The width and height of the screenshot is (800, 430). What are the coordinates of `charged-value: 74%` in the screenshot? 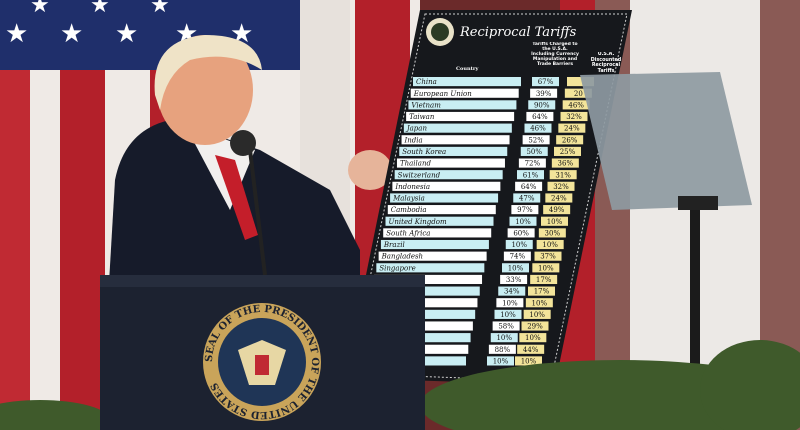 It's located at (518, 257).